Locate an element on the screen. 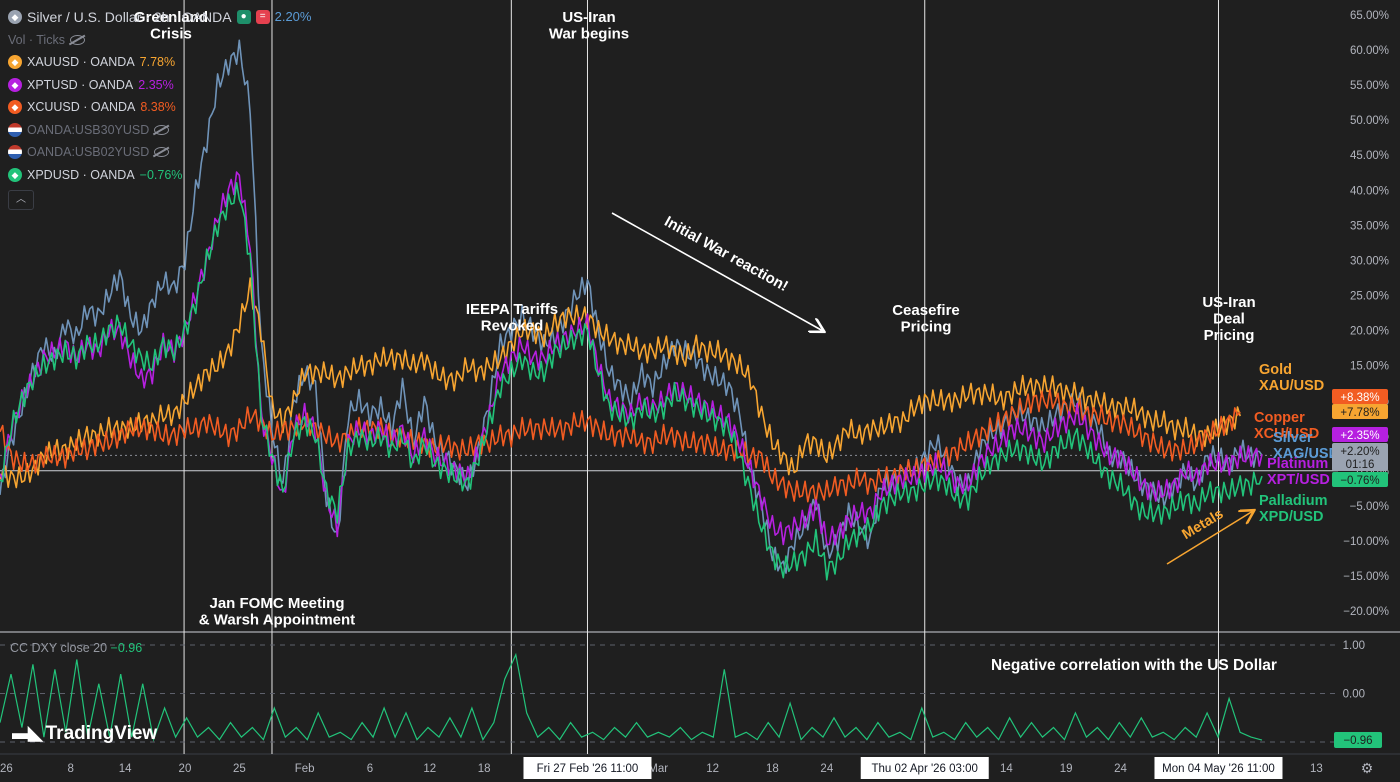 This screenshot has height=782, width=1400. y-tick-label: −15.00% is located at coordinates (1366, 577).